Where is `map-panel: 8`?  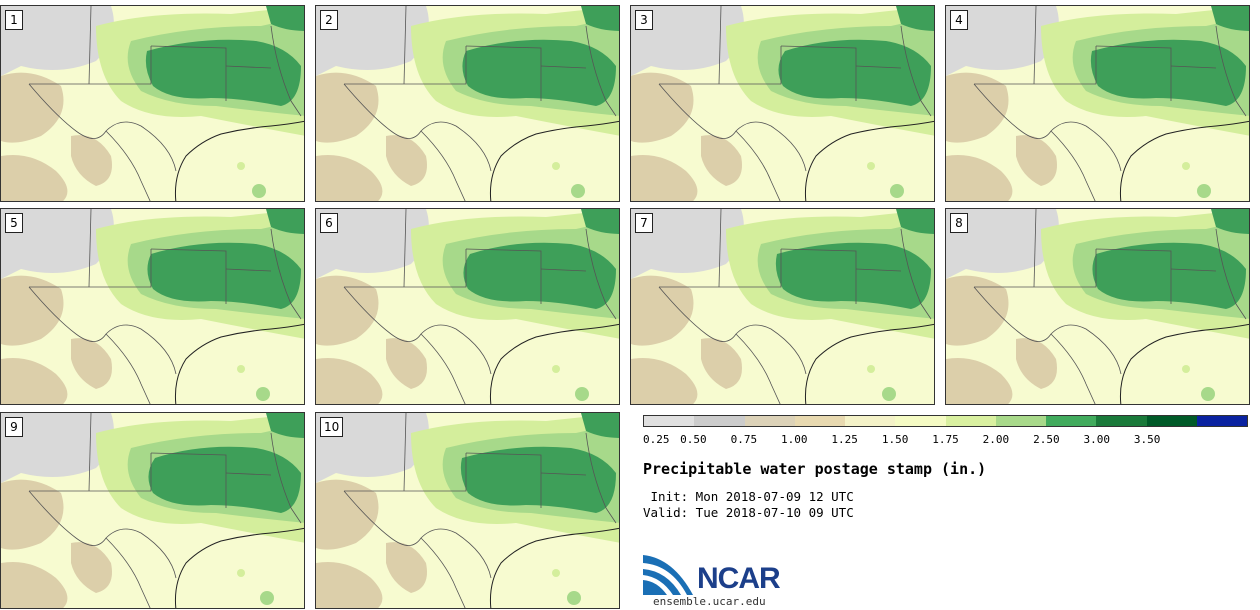 map-panel: 8 is located at coordinates (1097, 306).